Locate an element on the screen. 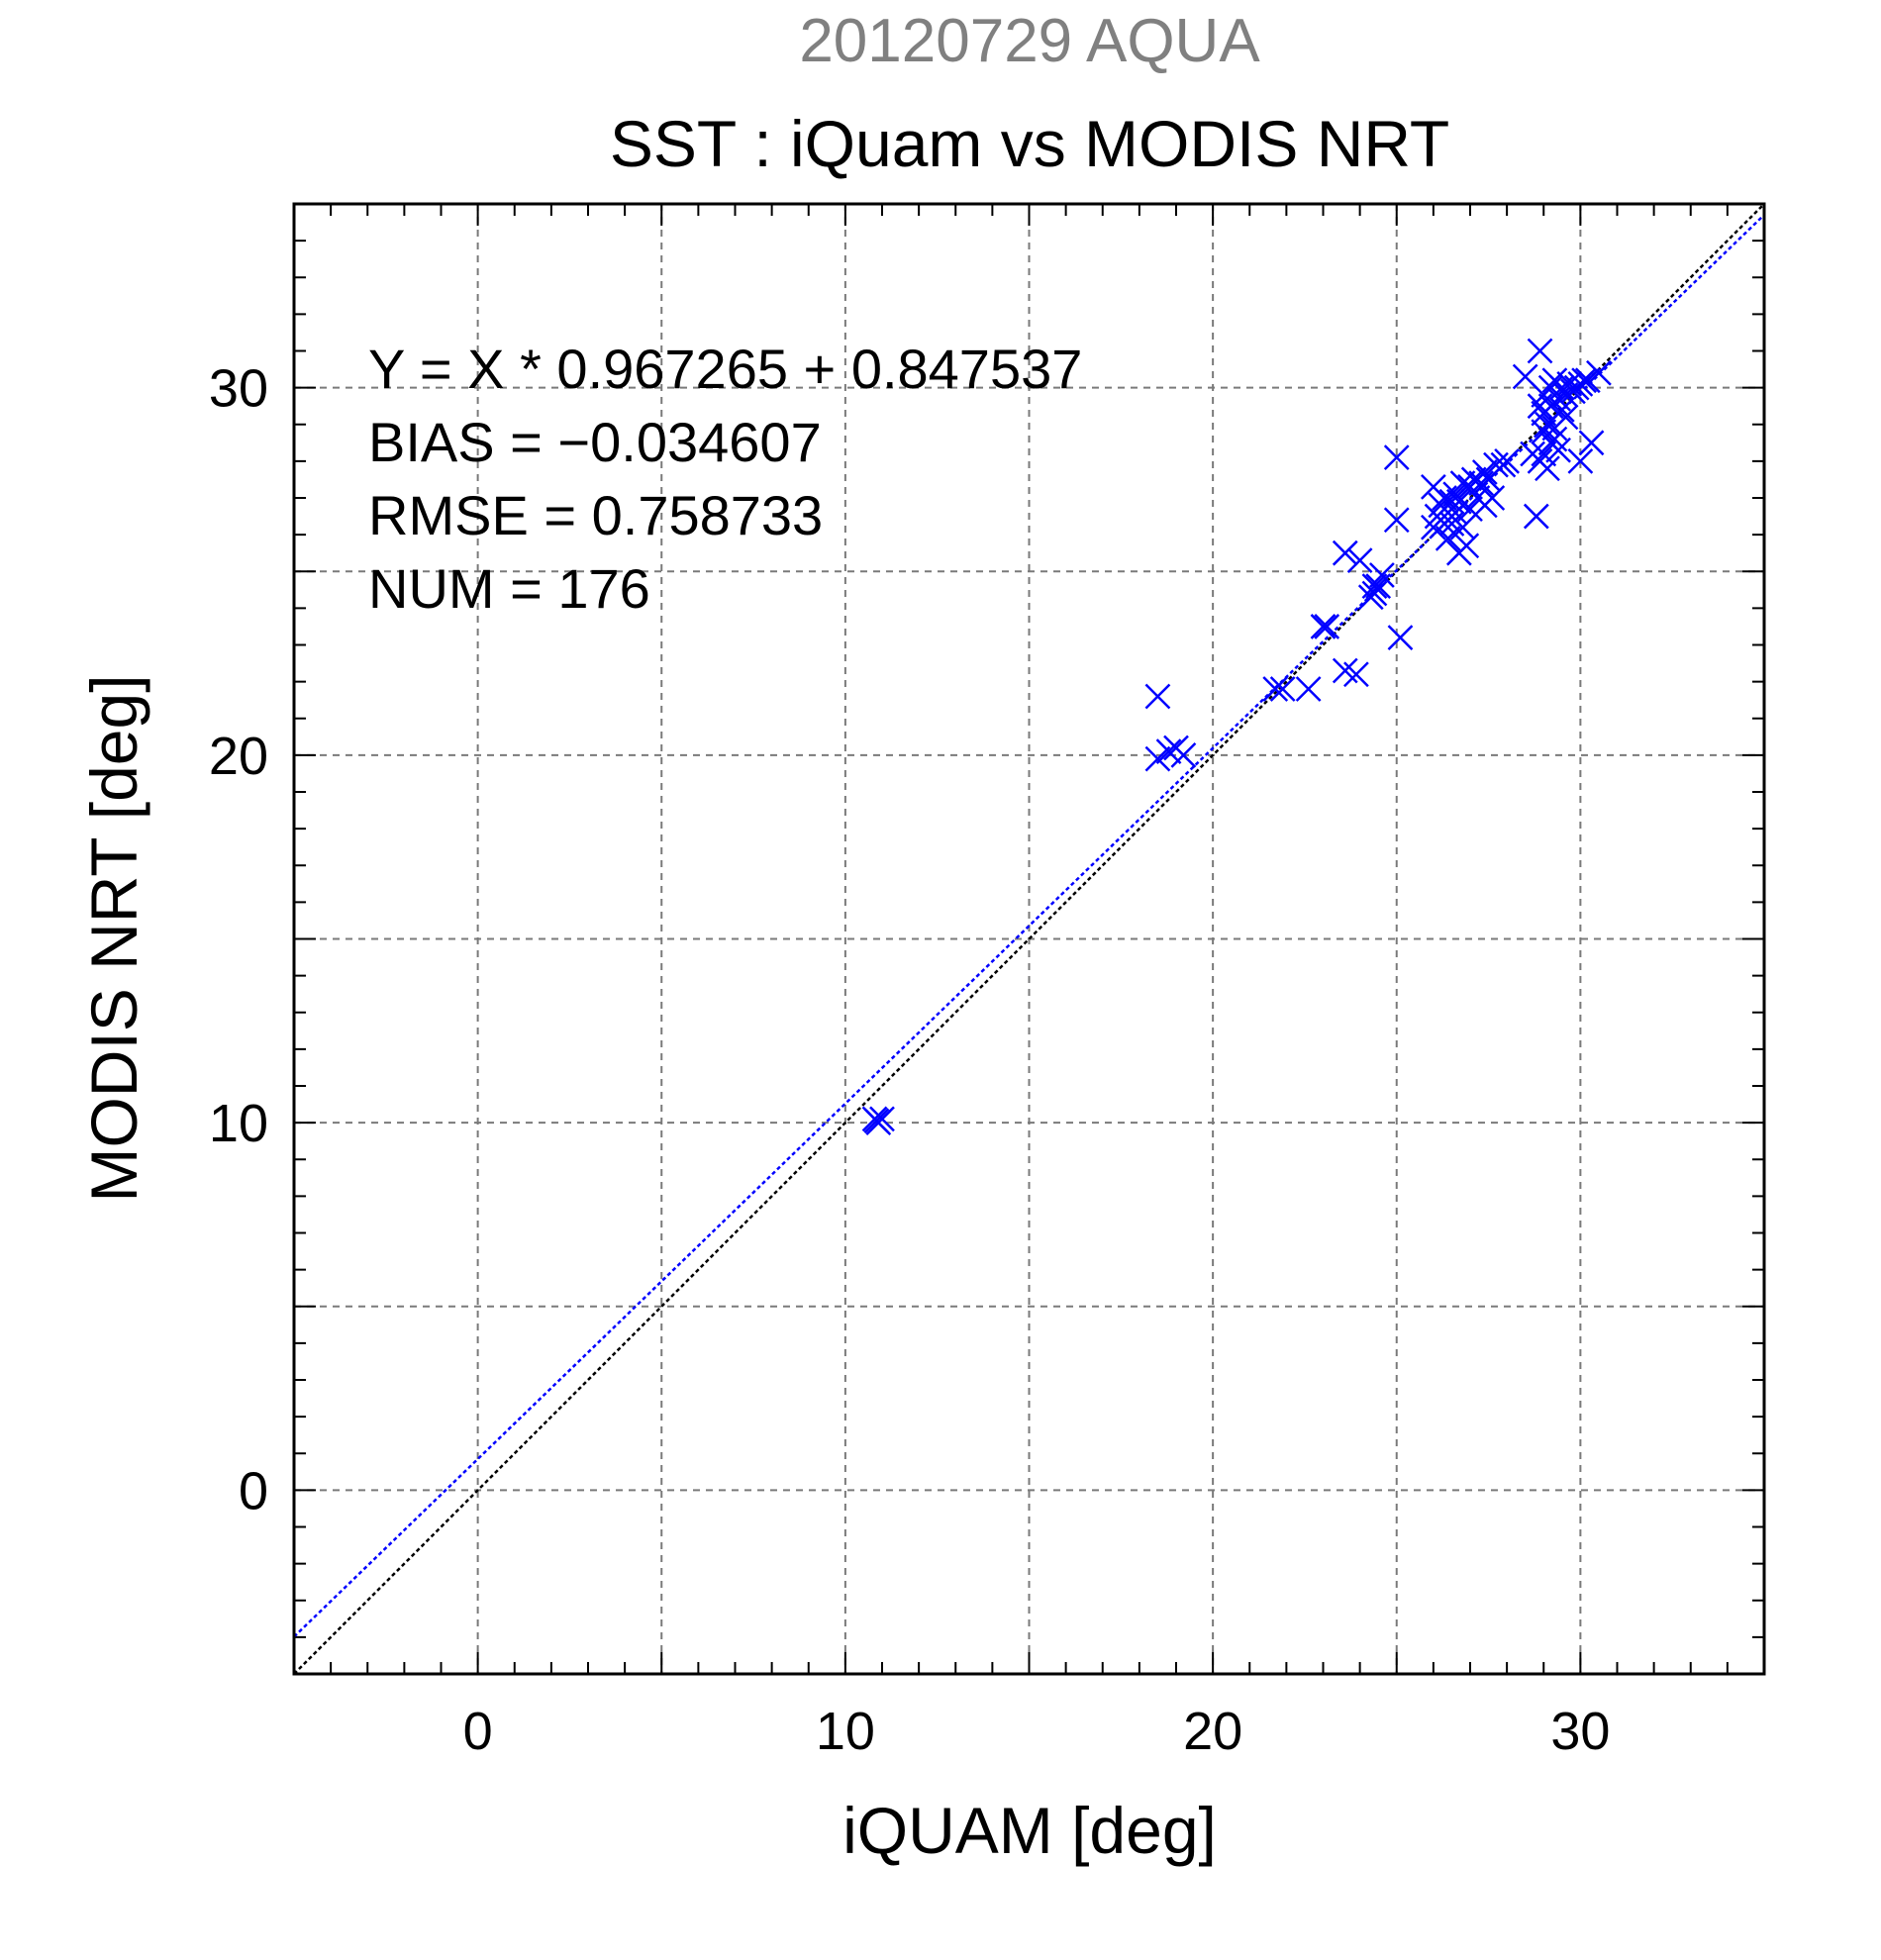  x-tick-label: 10 is located at coordinates (845, 1731).